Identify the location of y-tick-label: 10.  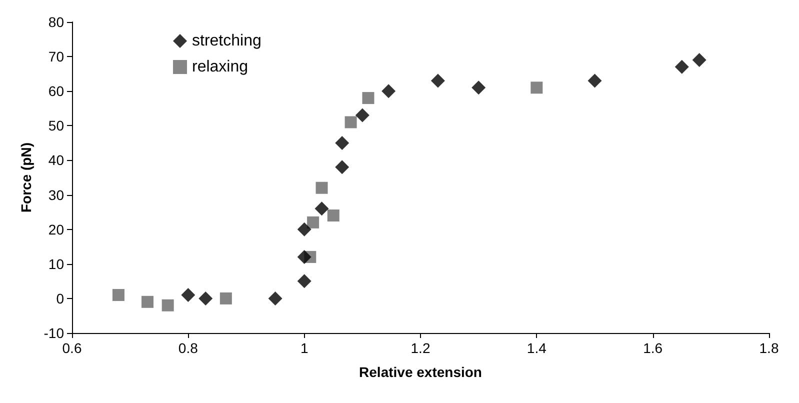
(56, 264).